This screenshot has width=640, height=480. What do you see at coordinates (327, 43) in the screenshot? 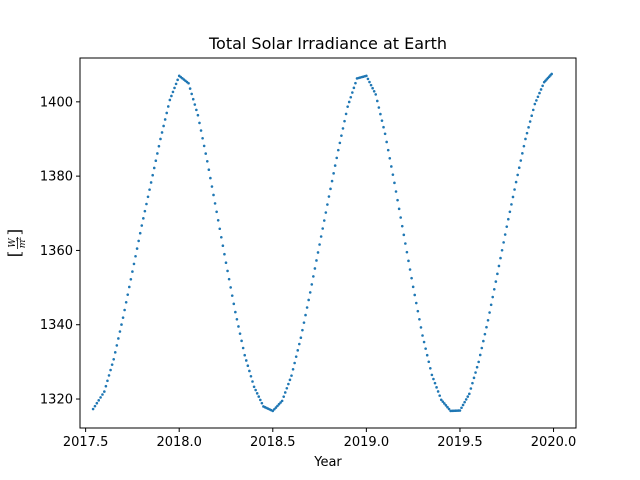
I see `chart-title: Total Solar Irradiance at Earth` at bounding box center [327, 43].